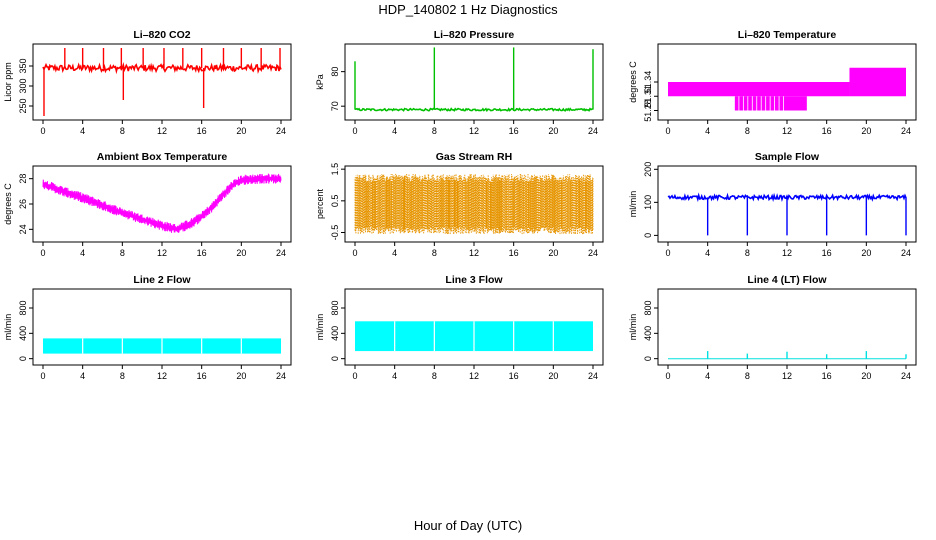  Describe the element at coordinates (335, 233) in the screenshot. I see `y-tick-label: -0.5` at that location.